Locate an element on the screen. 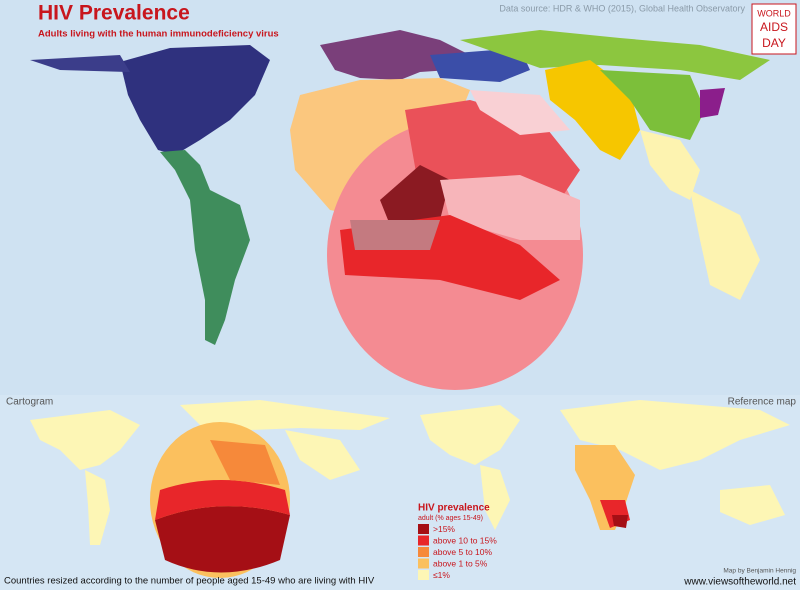 The height and width of the screenshot is (590, 800). logo-line: DAY is located at coordinates (774, 43).